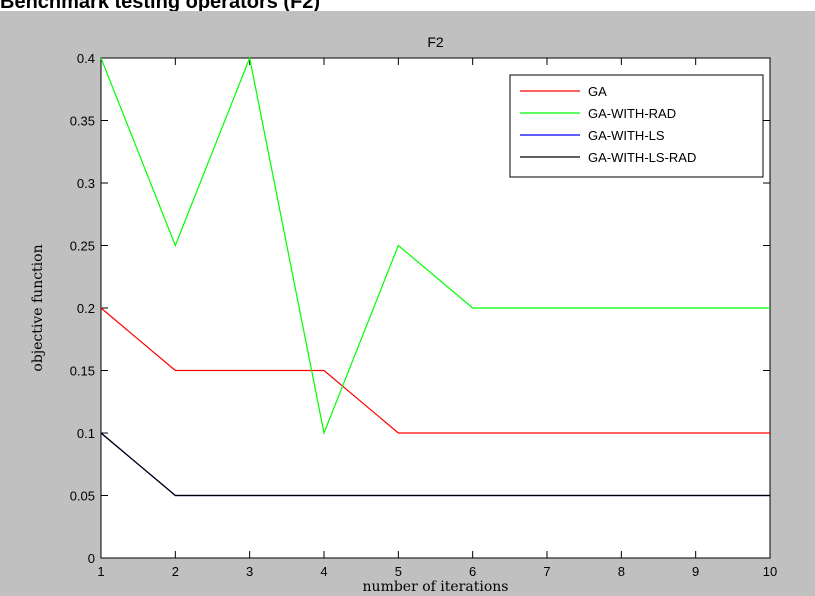  I want to click on y-tick-label: 0, so click(91, 558).